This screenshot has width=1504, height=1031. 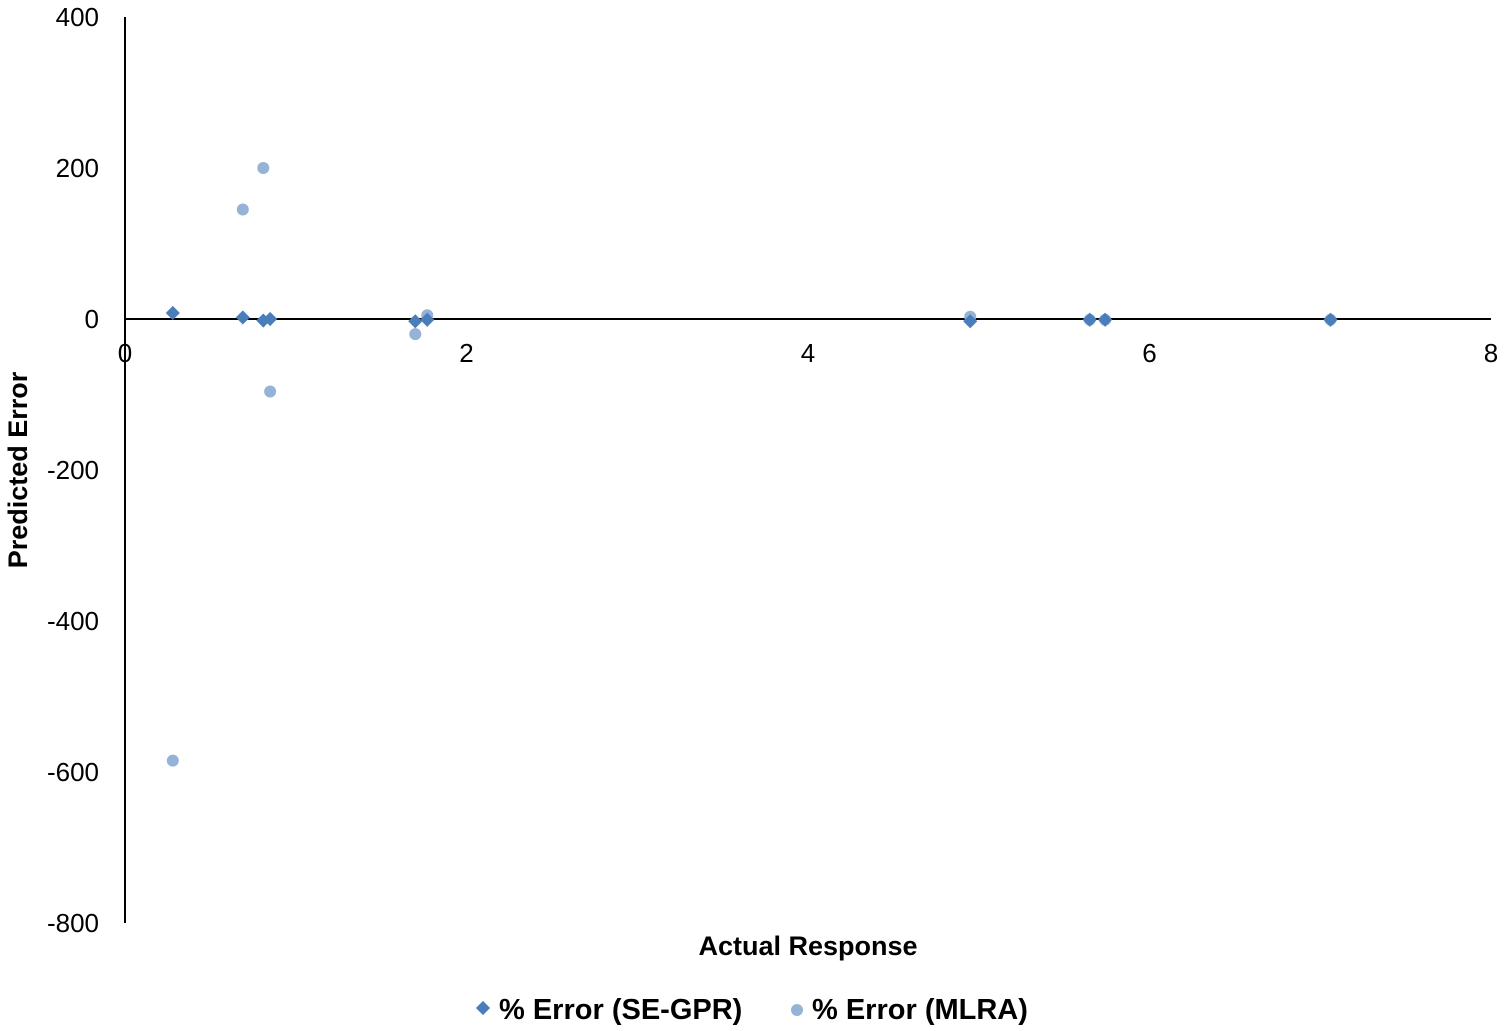 What do you see at coordinates (77, 17) in the screenshot?
I see `y-tick-label: 400` at bounding box center [77, 17].